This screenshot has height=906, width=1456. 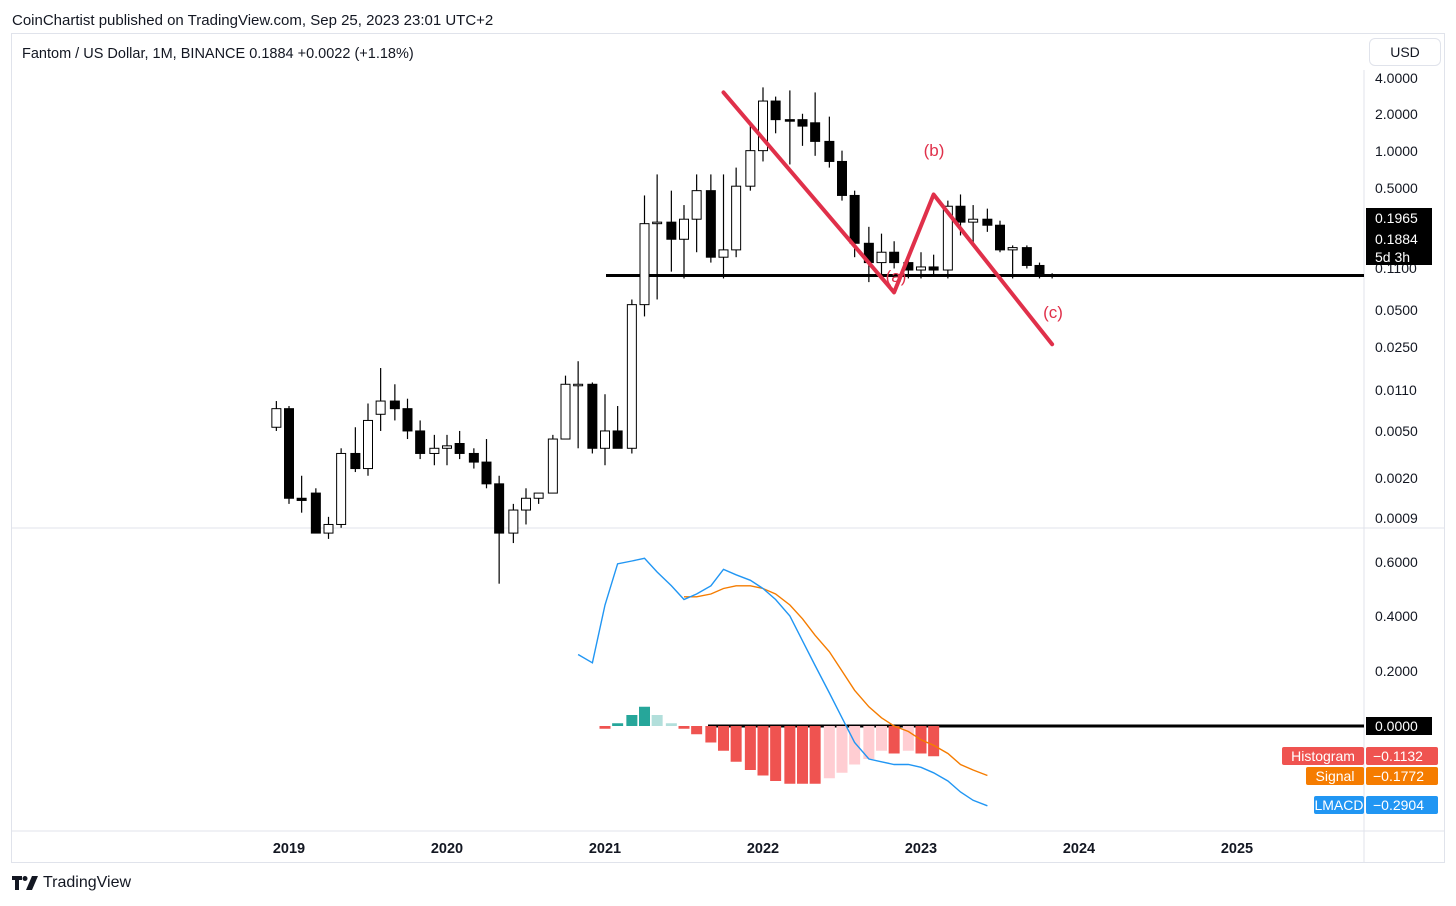 What do you see at coordinates (1079, 849) in the screenshot?
I see `year-tick-label: 2024` at bounding box center [1079, 849].